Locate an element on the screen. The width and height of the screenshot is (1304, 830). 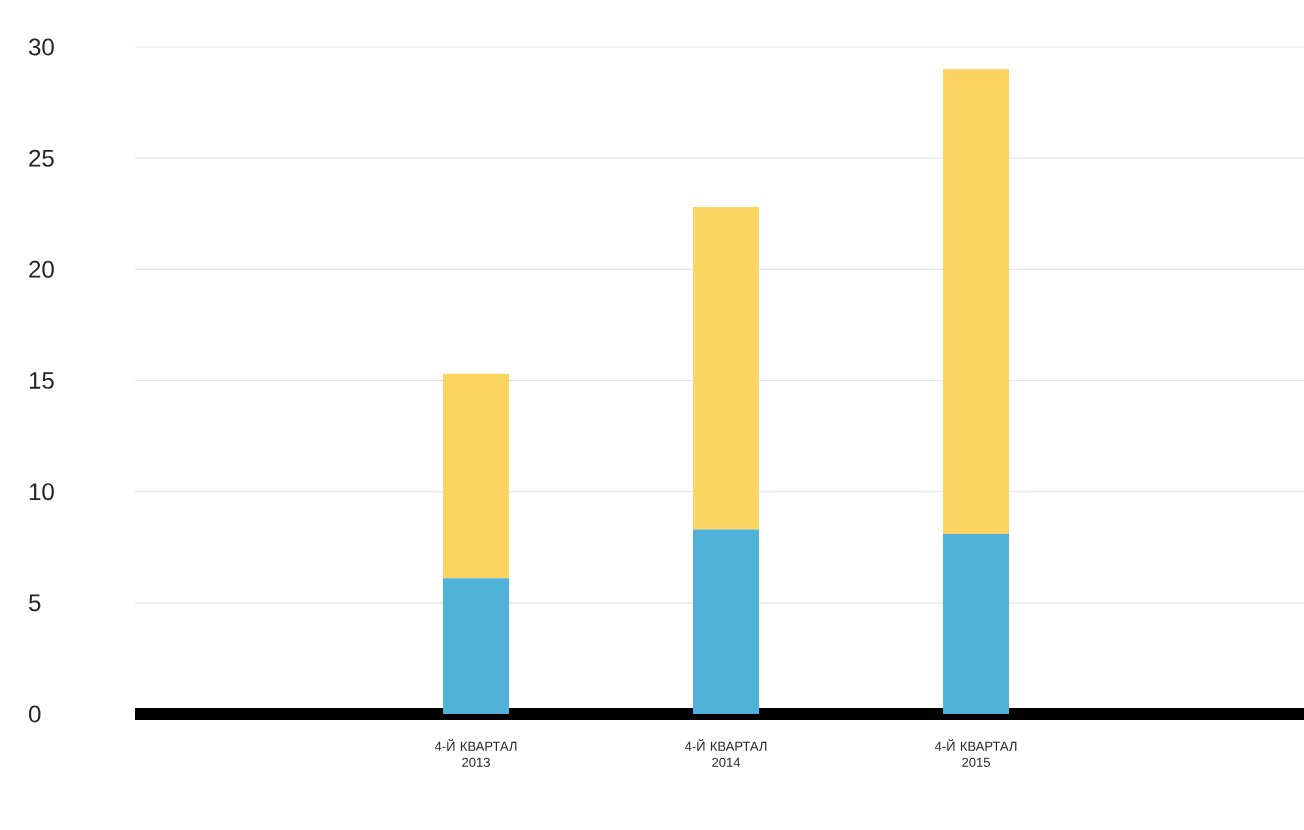
y-tick-label: 10 is located at coordinates (41, 492).